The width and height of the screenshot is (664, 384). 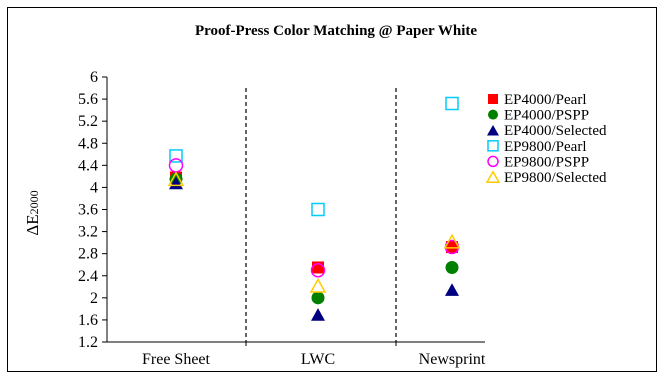 What do you see at coordinates (546, 116) in the screenshot?
I see `legend-label: EP4000/PSPP` at bounding box center [546, 116].